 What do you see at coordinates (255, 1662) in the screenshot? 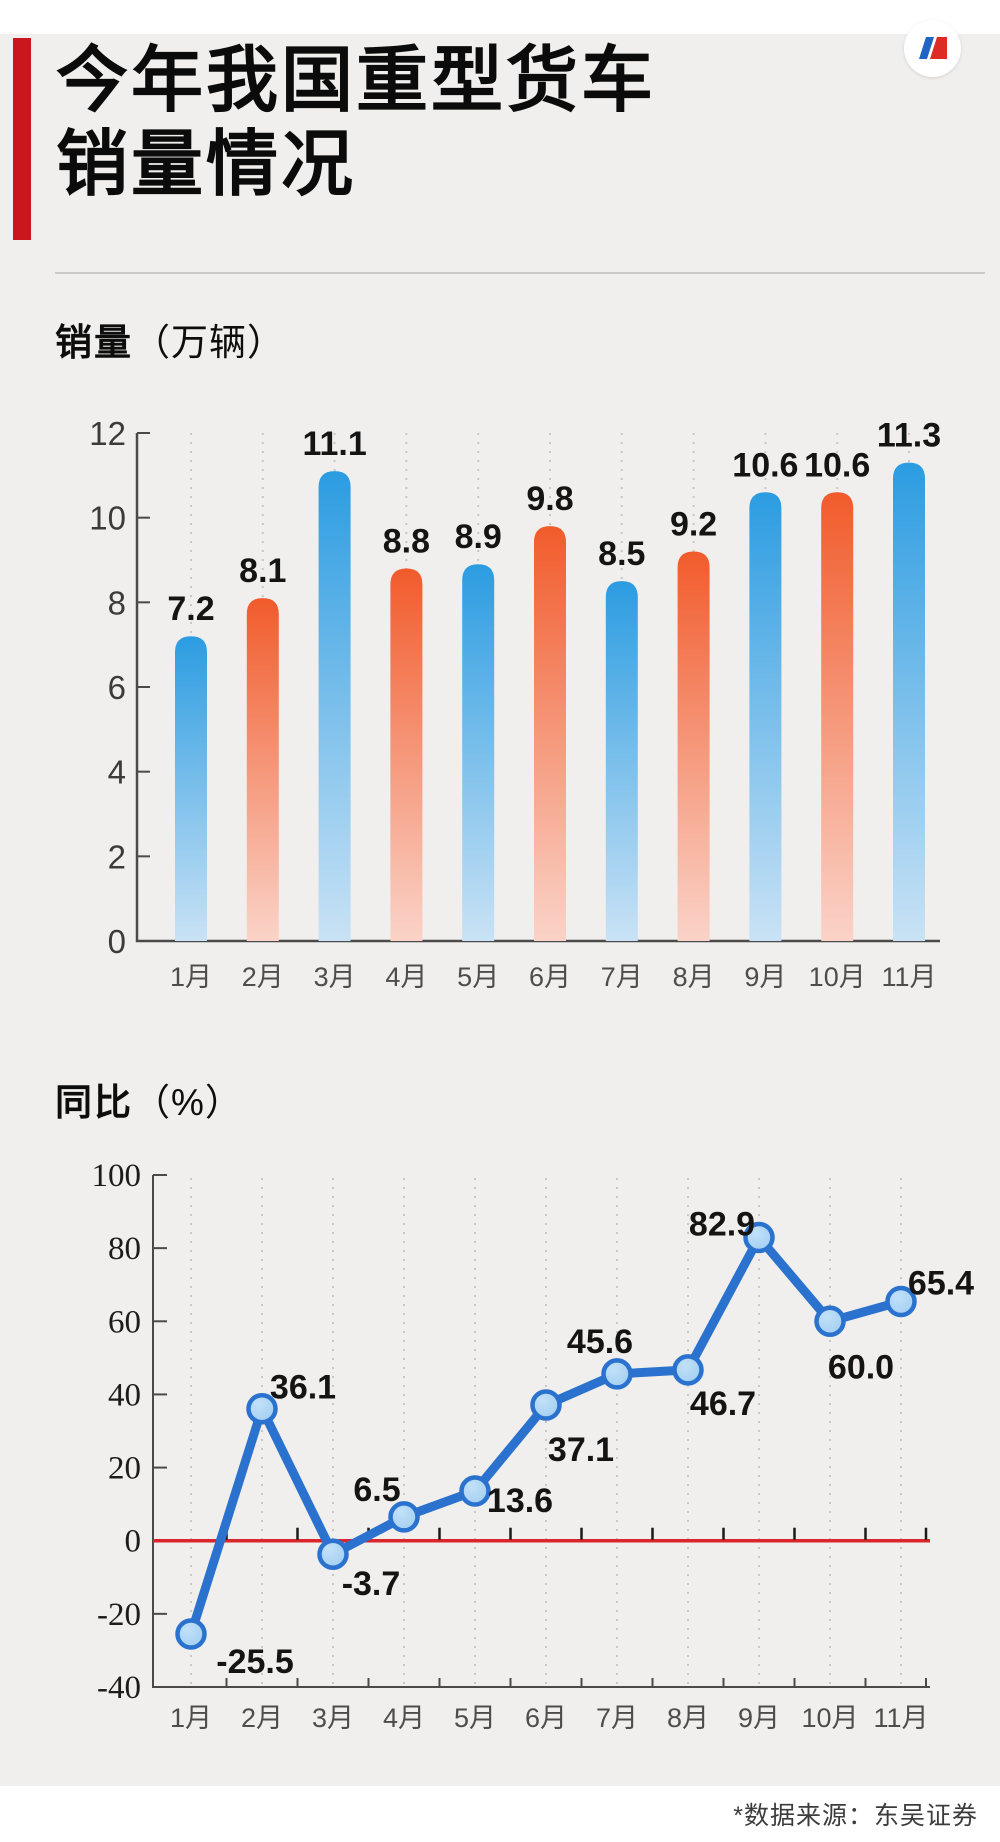
I see `point-value-label: -25.5` at bounding box center [255, 1662].